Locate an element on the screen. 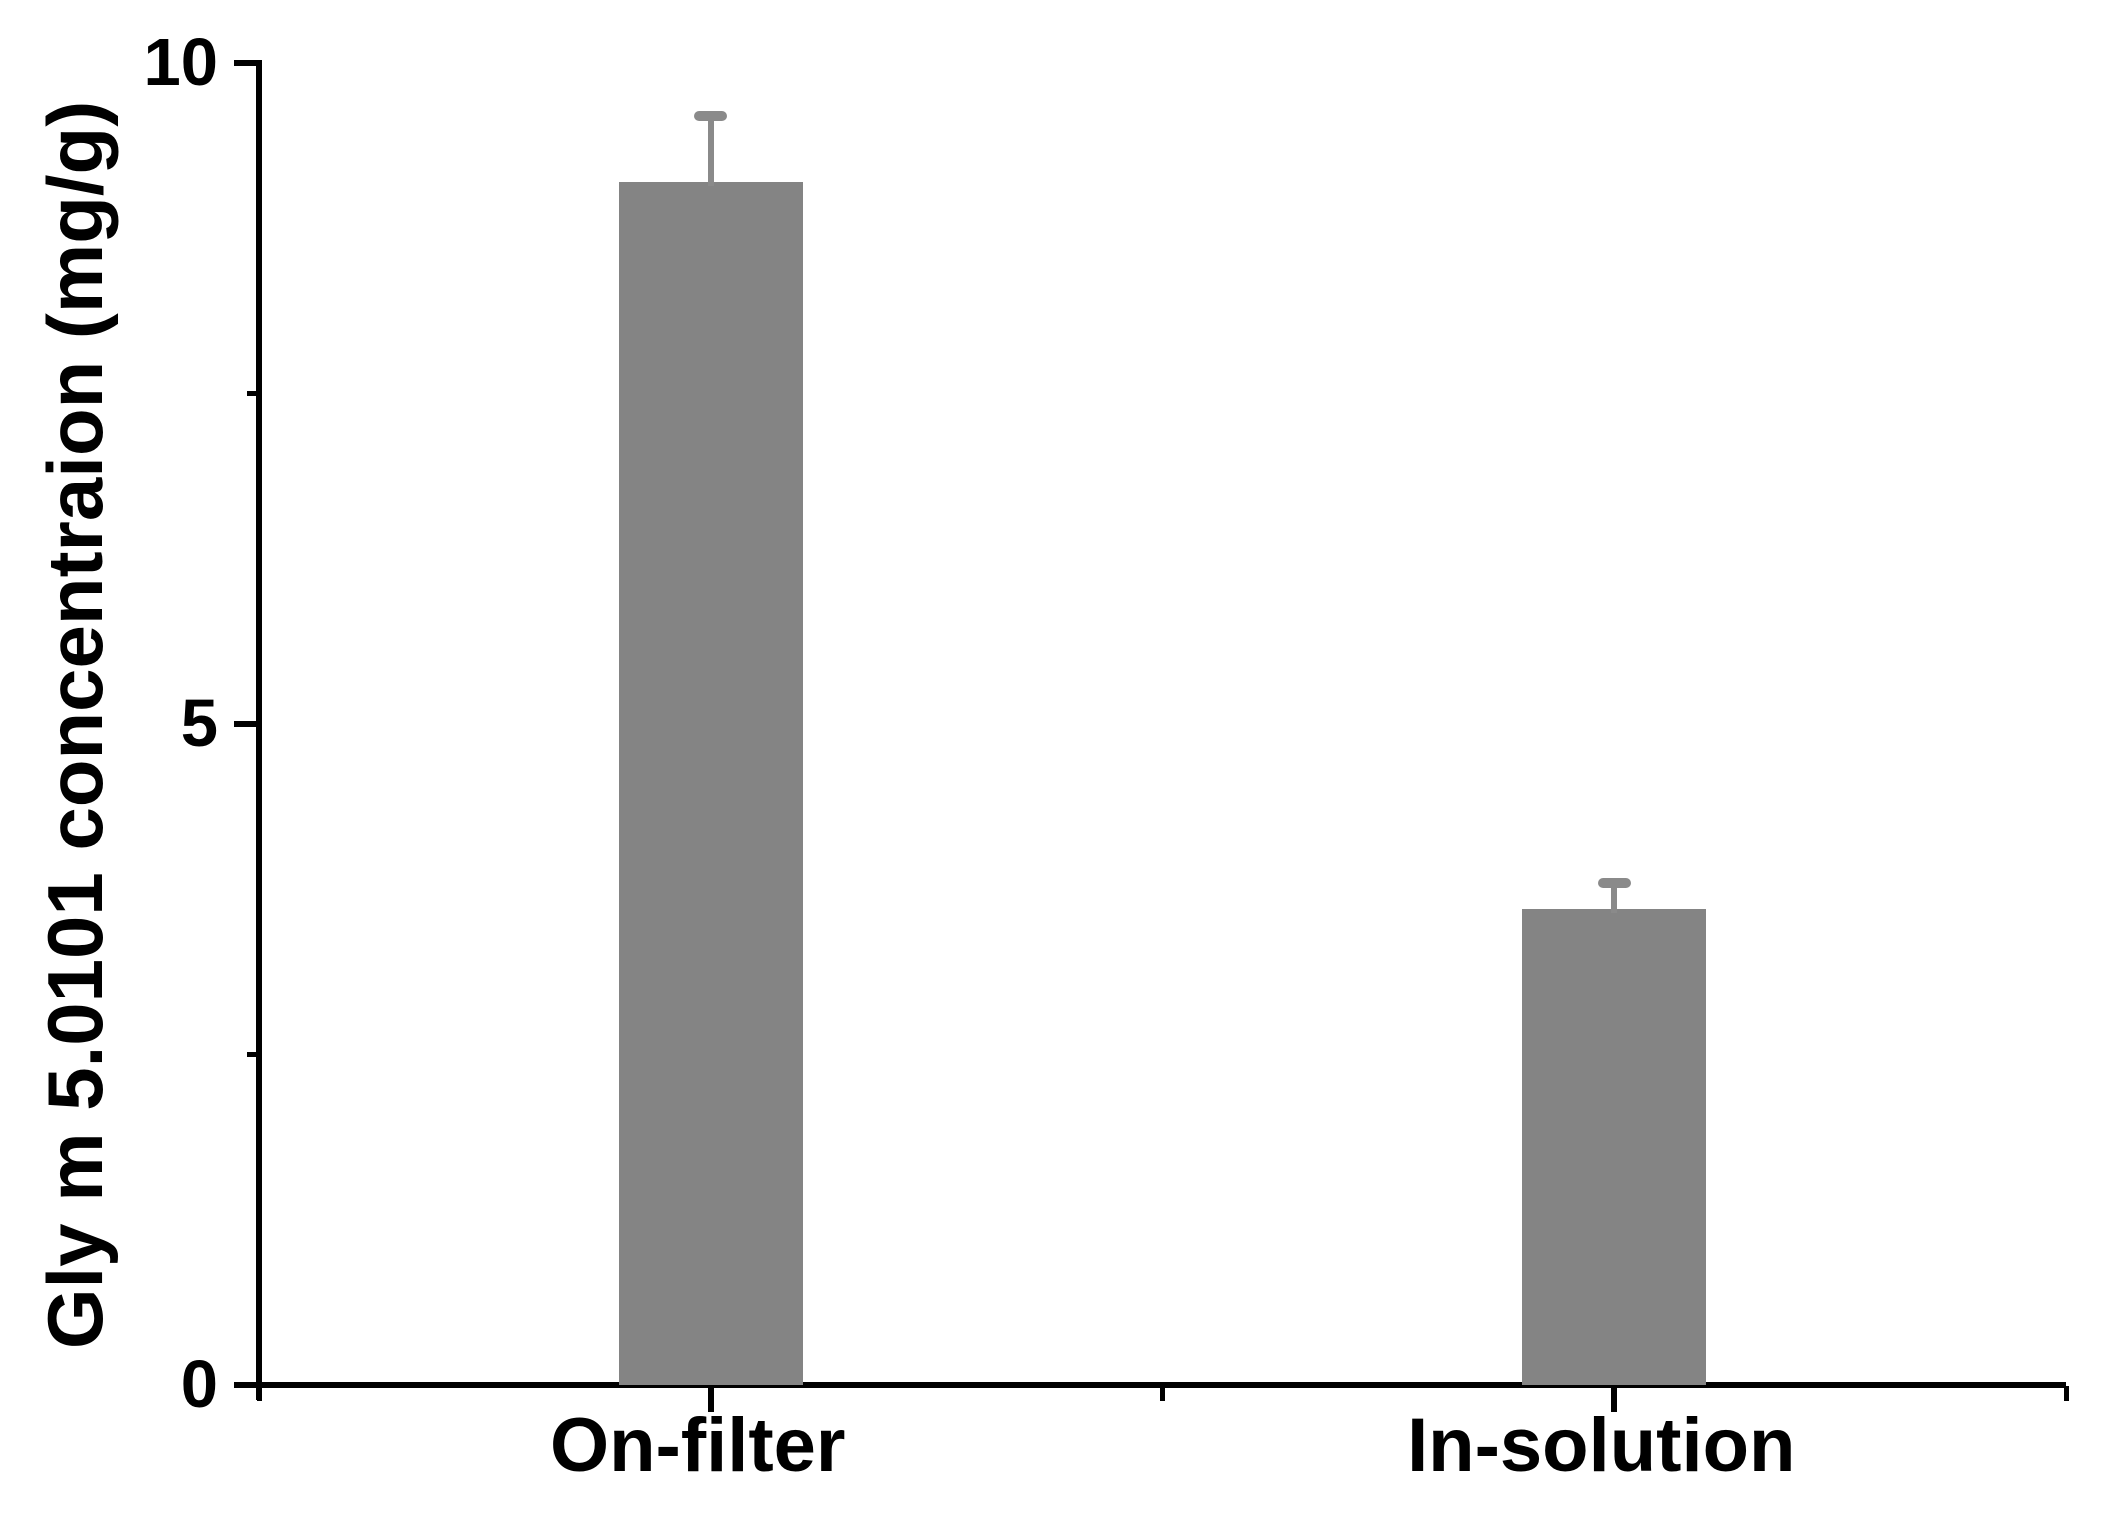  y-tick-label: 0 is located at coordinates (199, 1384).